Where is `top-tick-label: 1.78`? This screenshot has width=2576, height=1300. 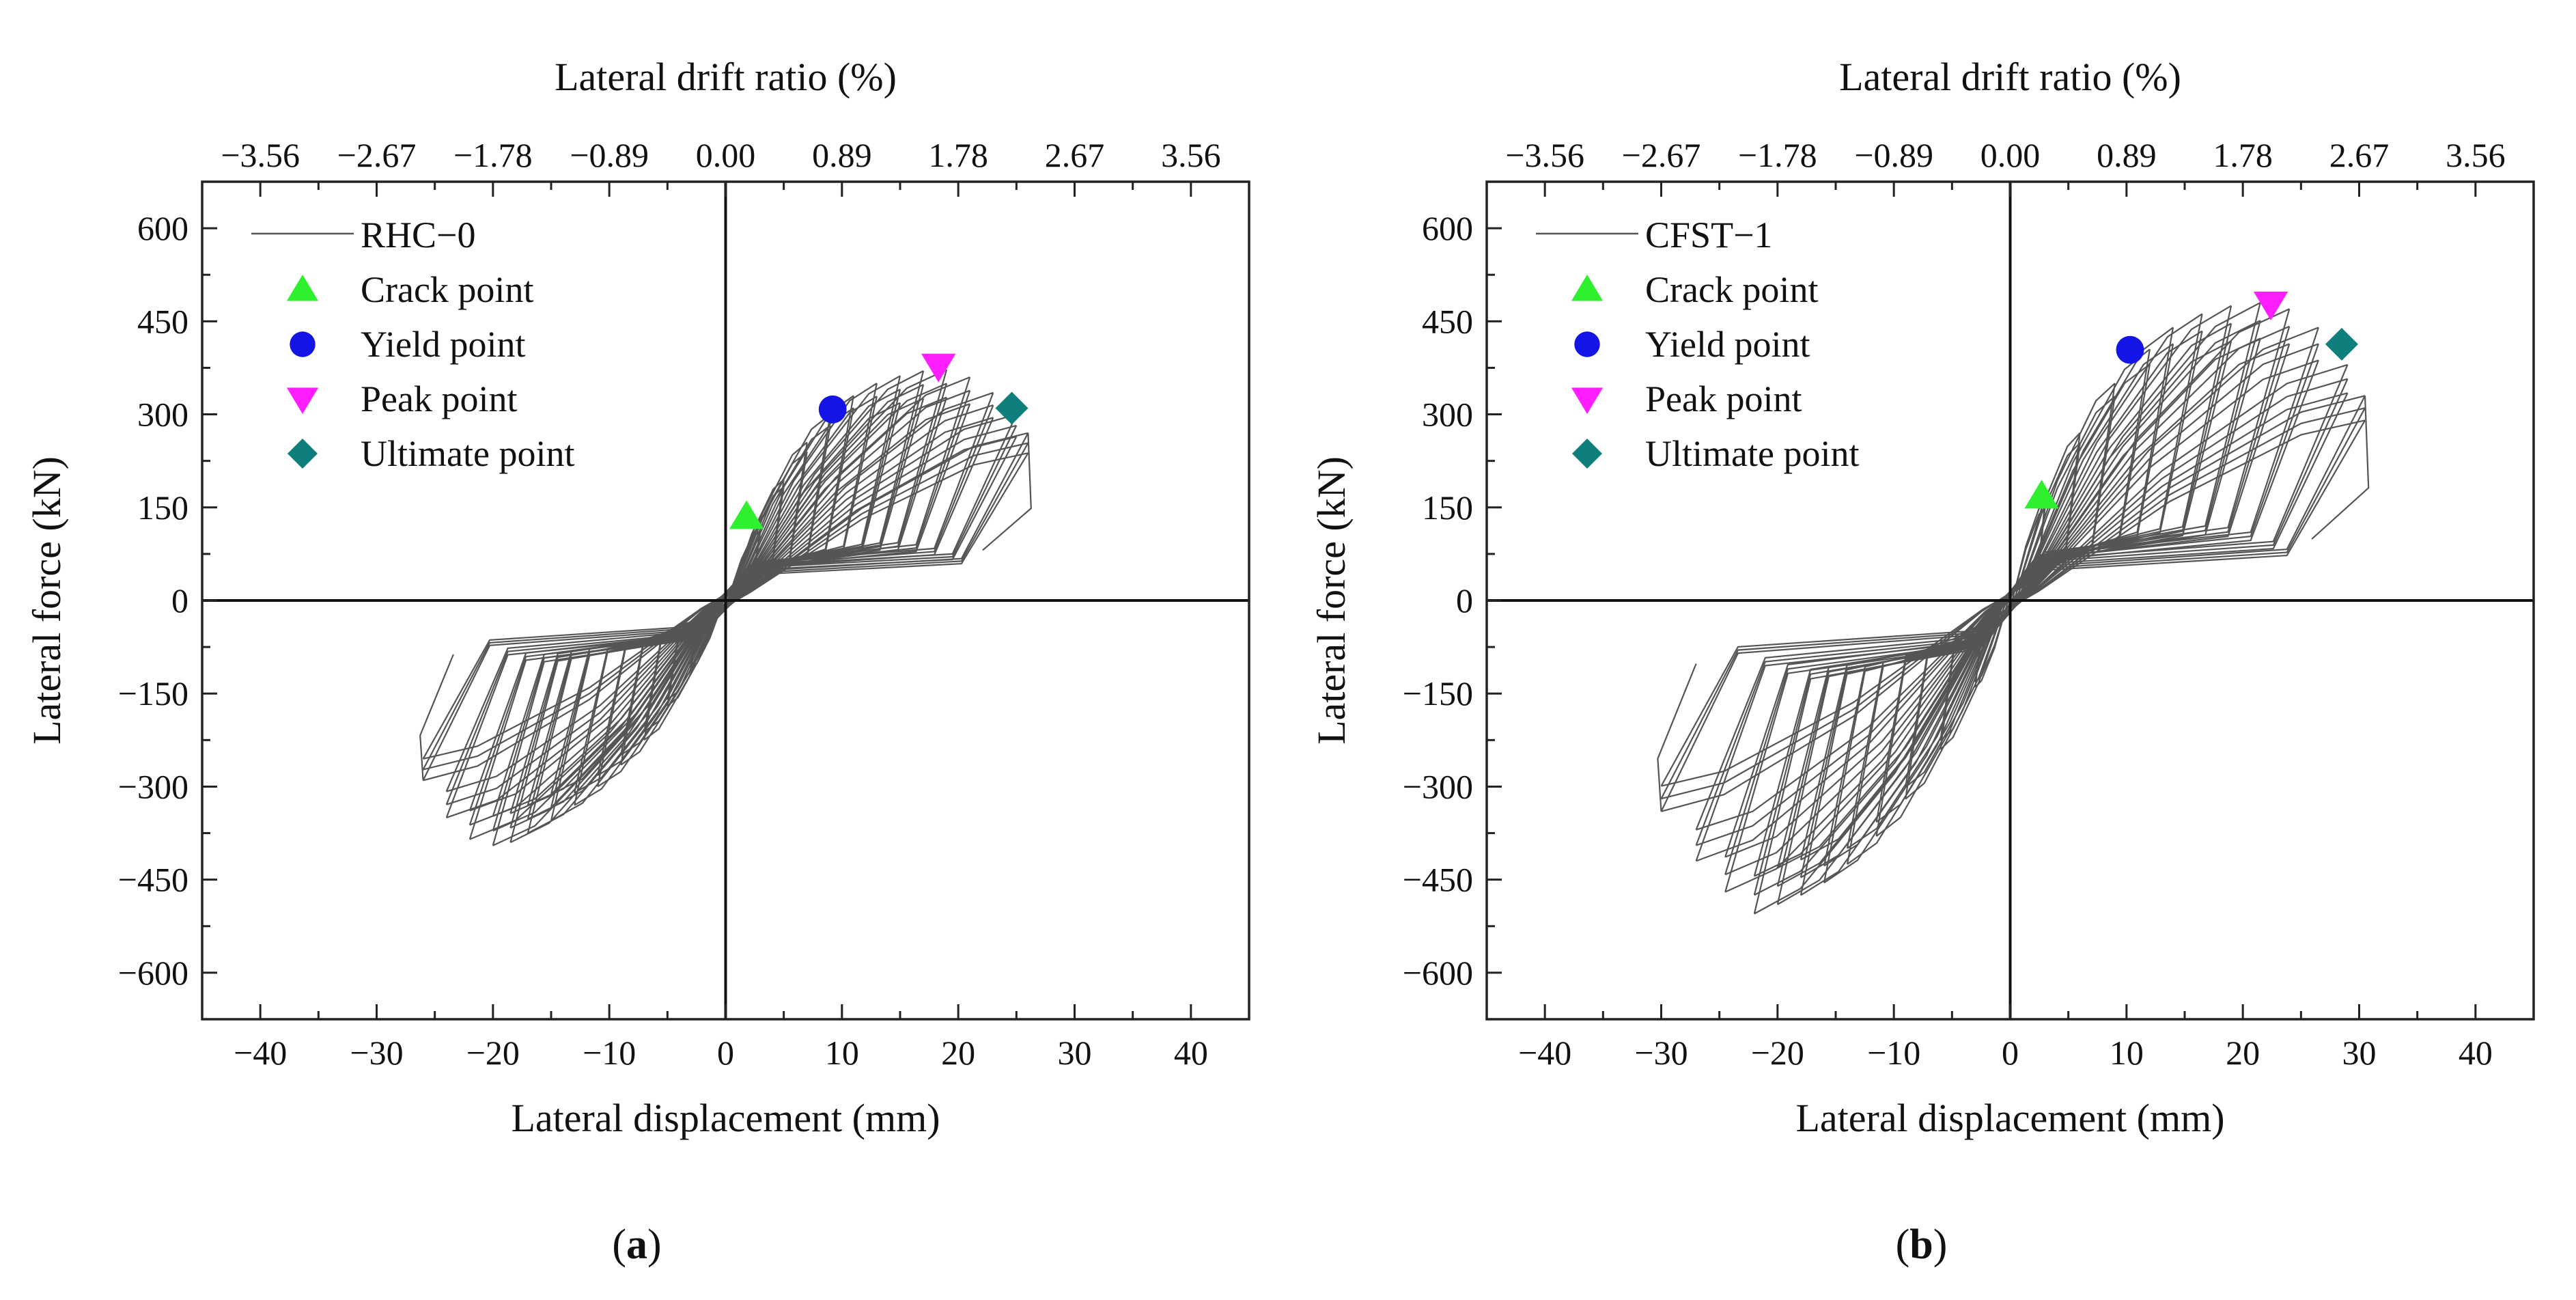 top-tick-label: 1.78 is located at coordinates (2243, 155).